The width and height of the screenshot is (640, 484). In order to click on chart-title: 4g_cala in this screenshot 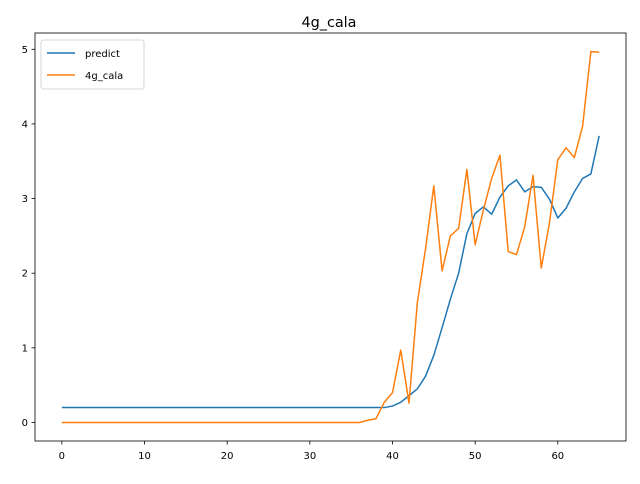, I will do `click(328, 23)`.